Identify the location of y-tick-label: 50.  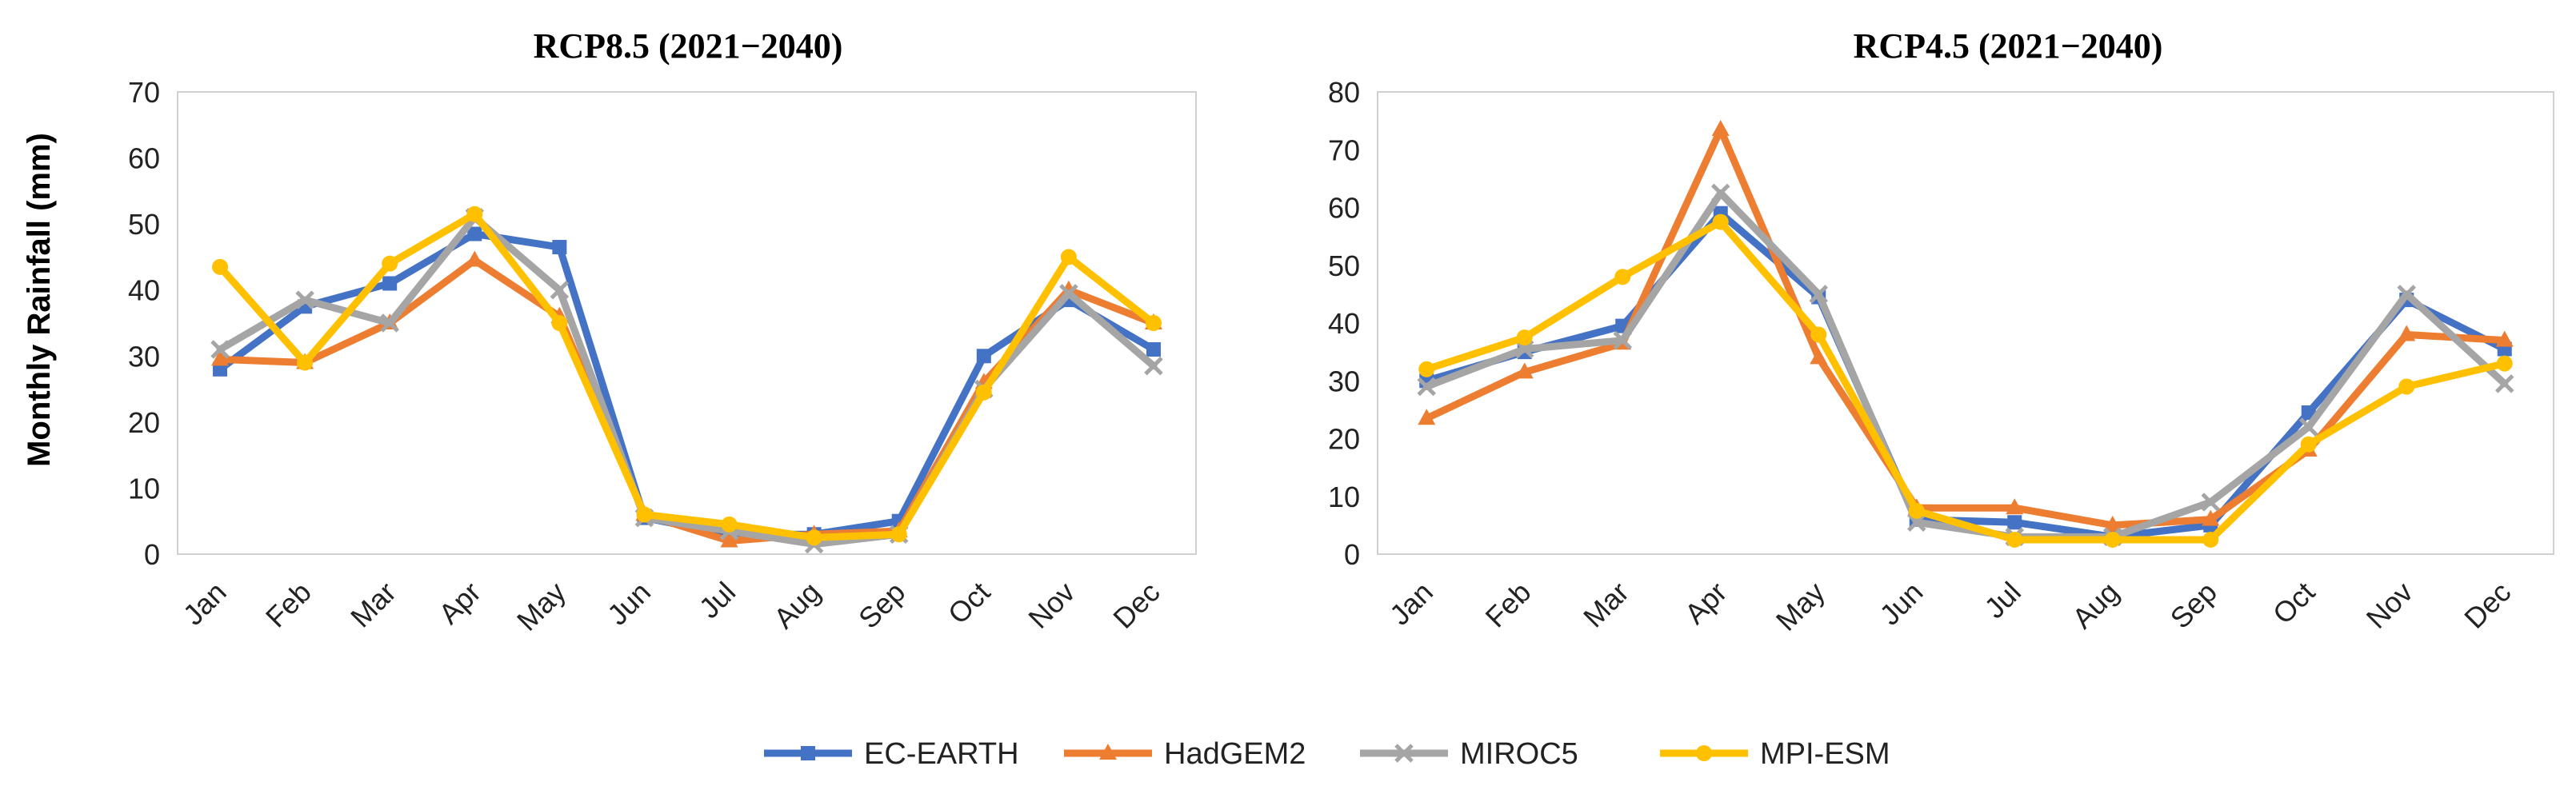
(1344, 265).